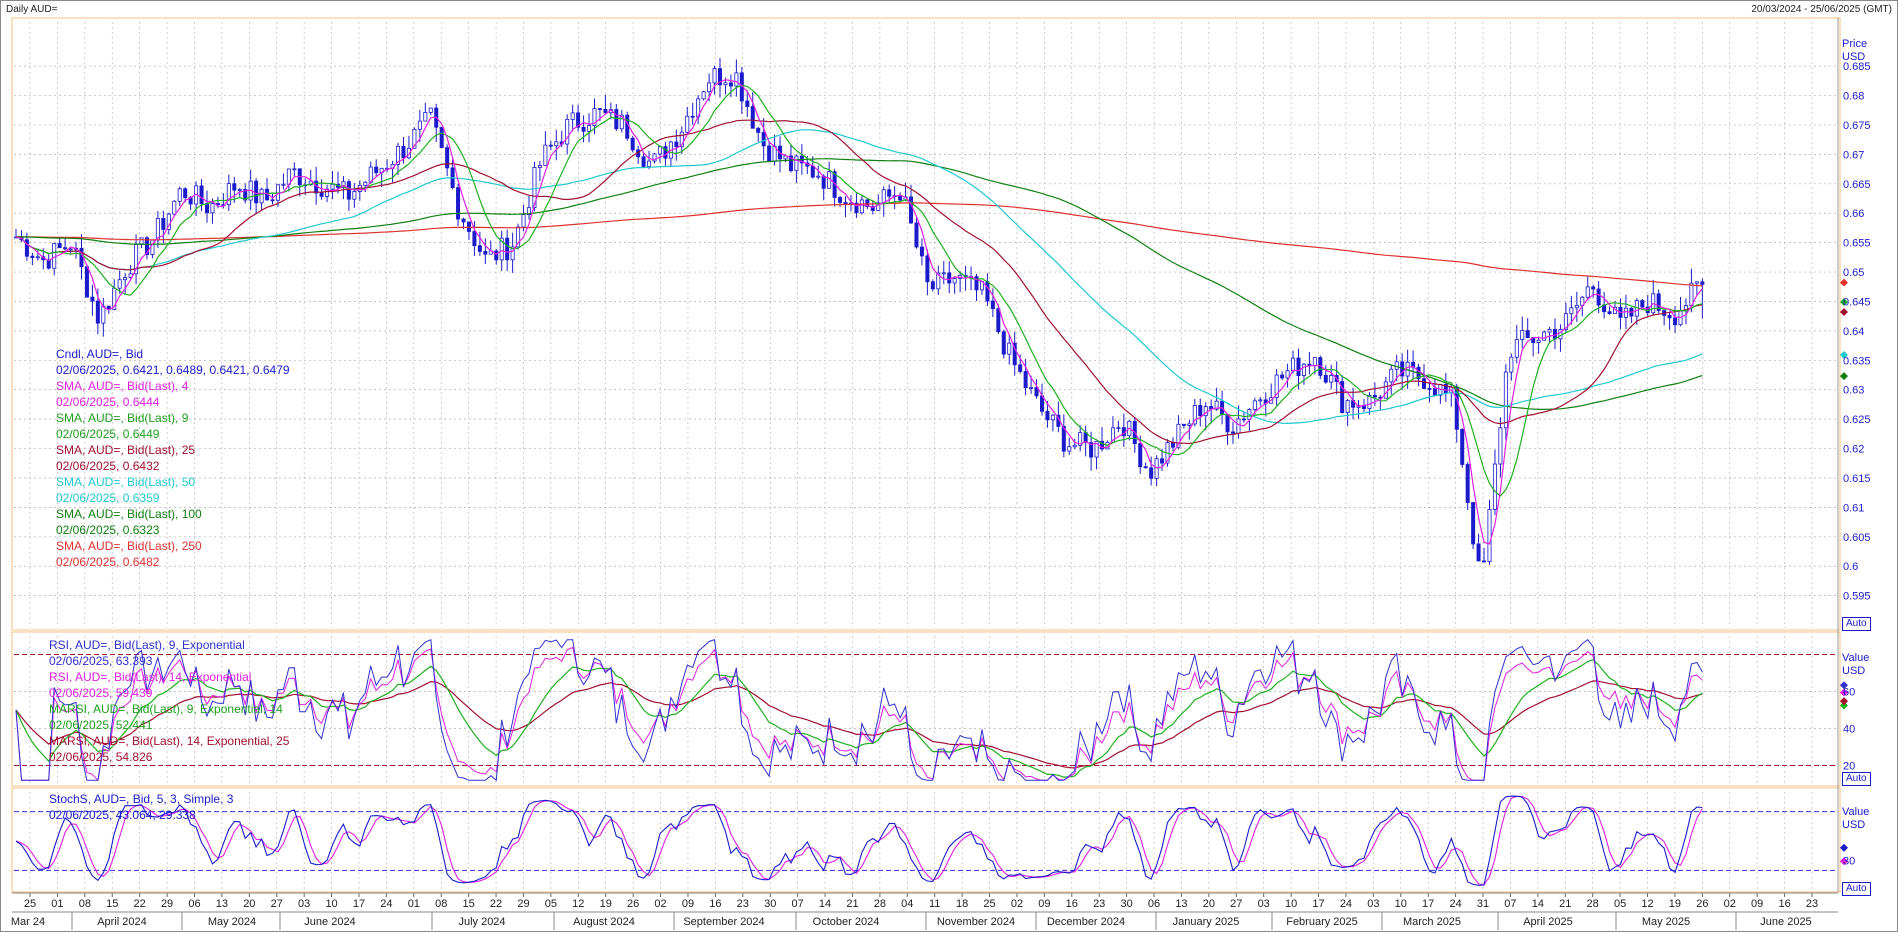  Describe the element at coordinates (1017, 904) in the screenshot. I see `day-tick-label: 02` at that location.